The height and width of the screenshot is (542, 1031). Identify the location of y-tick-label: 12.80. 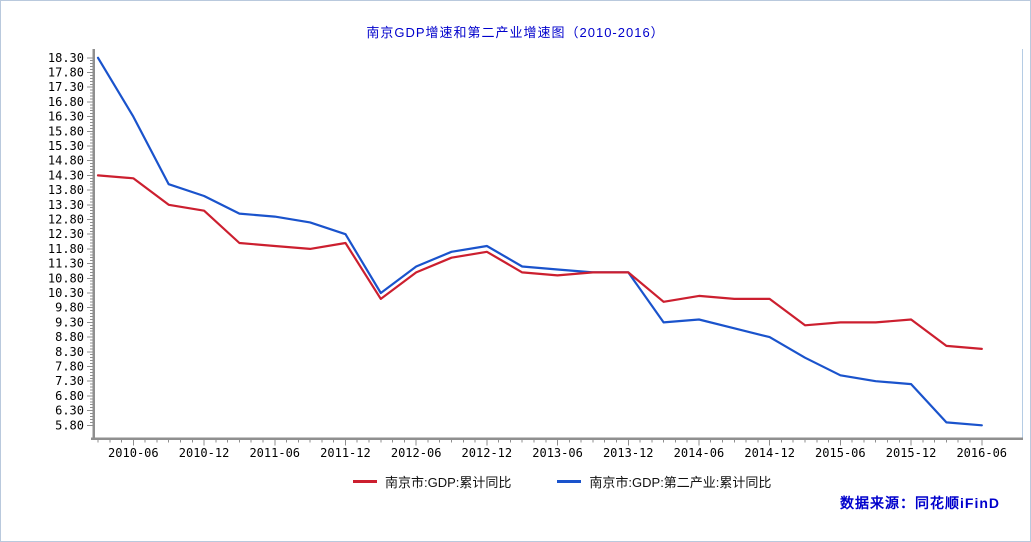
(66, 220).